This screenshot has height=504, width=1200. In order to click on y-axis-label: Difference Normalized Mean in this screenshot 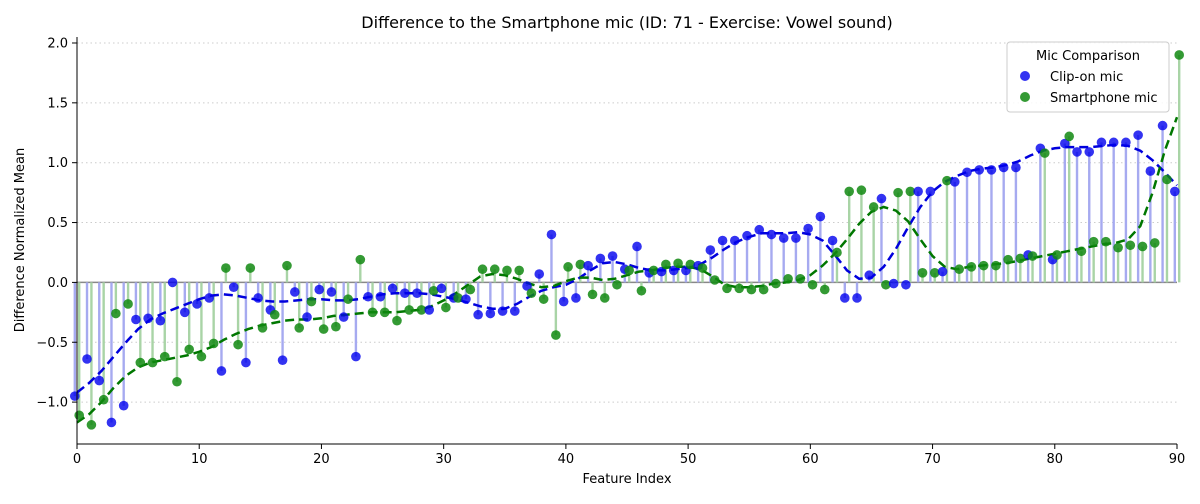, I will do `click(20, 240)`.